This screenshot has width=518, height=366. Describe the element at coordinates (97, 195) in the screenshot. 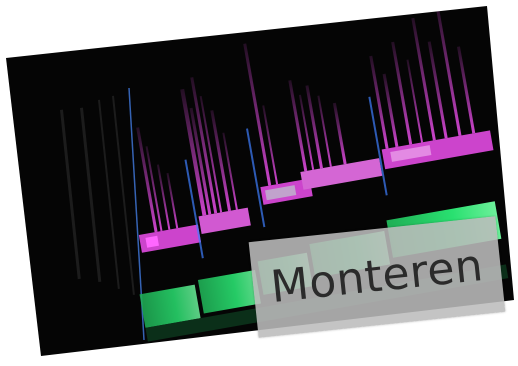

I see `track-headers` at that location.